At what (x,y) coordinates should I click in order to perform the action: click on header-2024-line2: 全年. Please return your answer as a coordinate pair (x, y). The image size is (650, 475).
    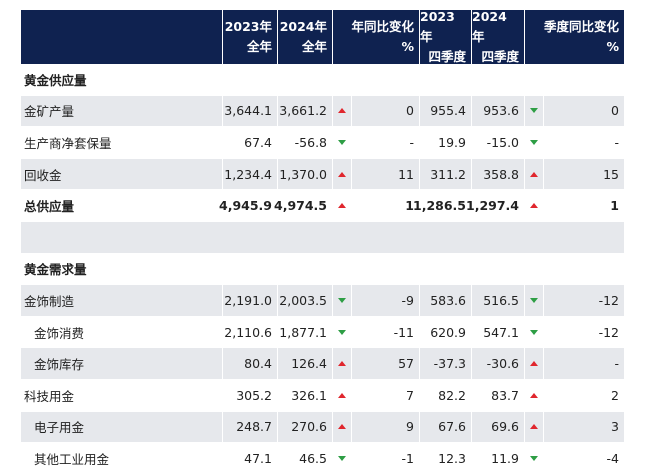
    Looking at the image, I should click on (314, 46).